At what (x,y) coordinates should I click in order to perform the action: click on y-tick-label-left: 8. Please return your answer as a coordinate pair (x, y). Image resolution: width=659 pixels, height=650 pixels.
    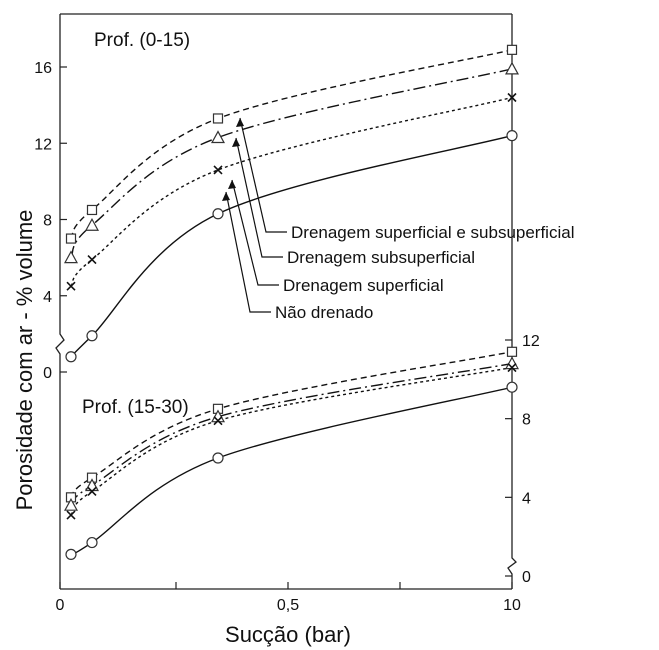
    Looking at the image, I should click on (47, 221).